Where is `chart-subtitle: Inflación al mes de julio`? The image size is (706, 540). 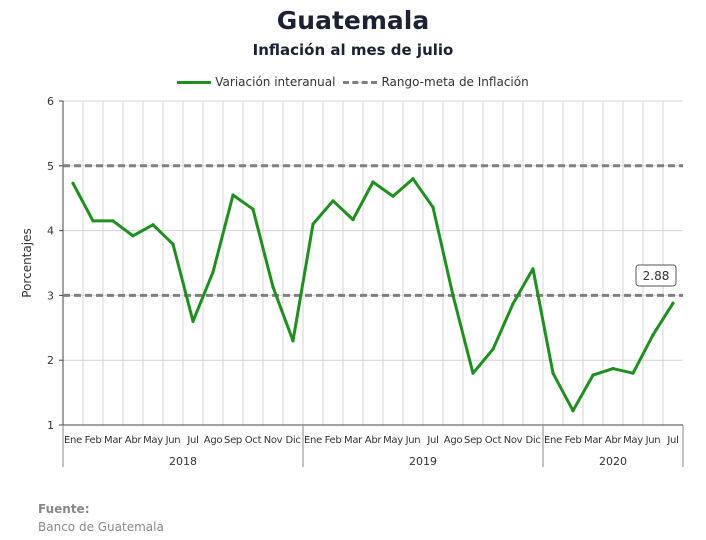 chart-subtitle: Inflación al mes de julio is located at coordinates (353, 50).